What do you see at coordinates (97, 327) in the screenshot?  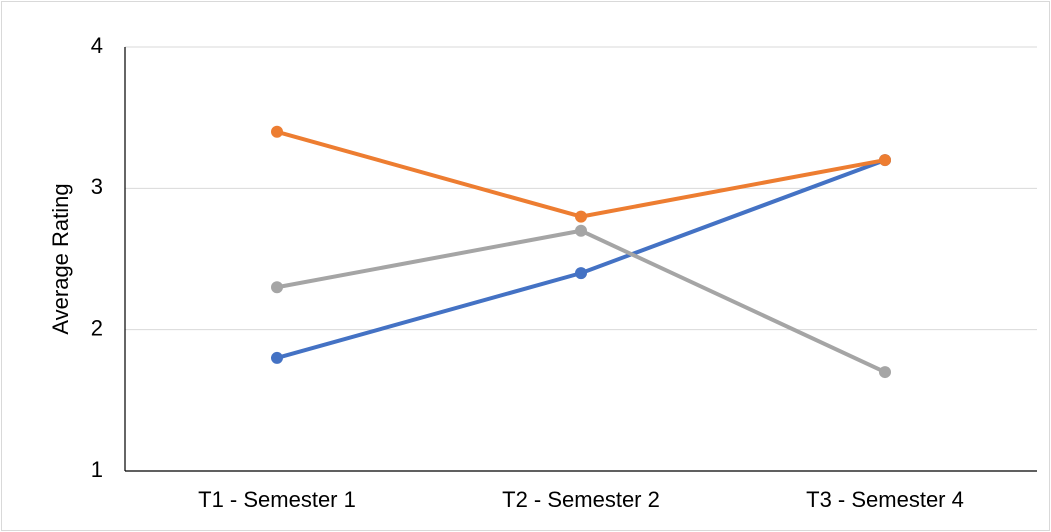 I see `y-tick-label: 2` at bounding box center [97, 327].